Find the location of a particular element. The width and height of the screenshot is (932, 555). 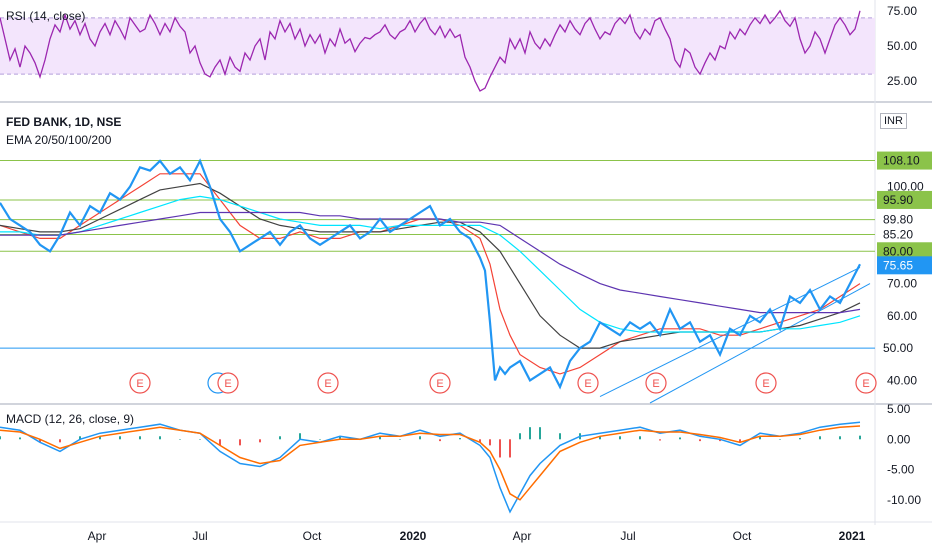

rsi-band is located at coordinates (437, 46).